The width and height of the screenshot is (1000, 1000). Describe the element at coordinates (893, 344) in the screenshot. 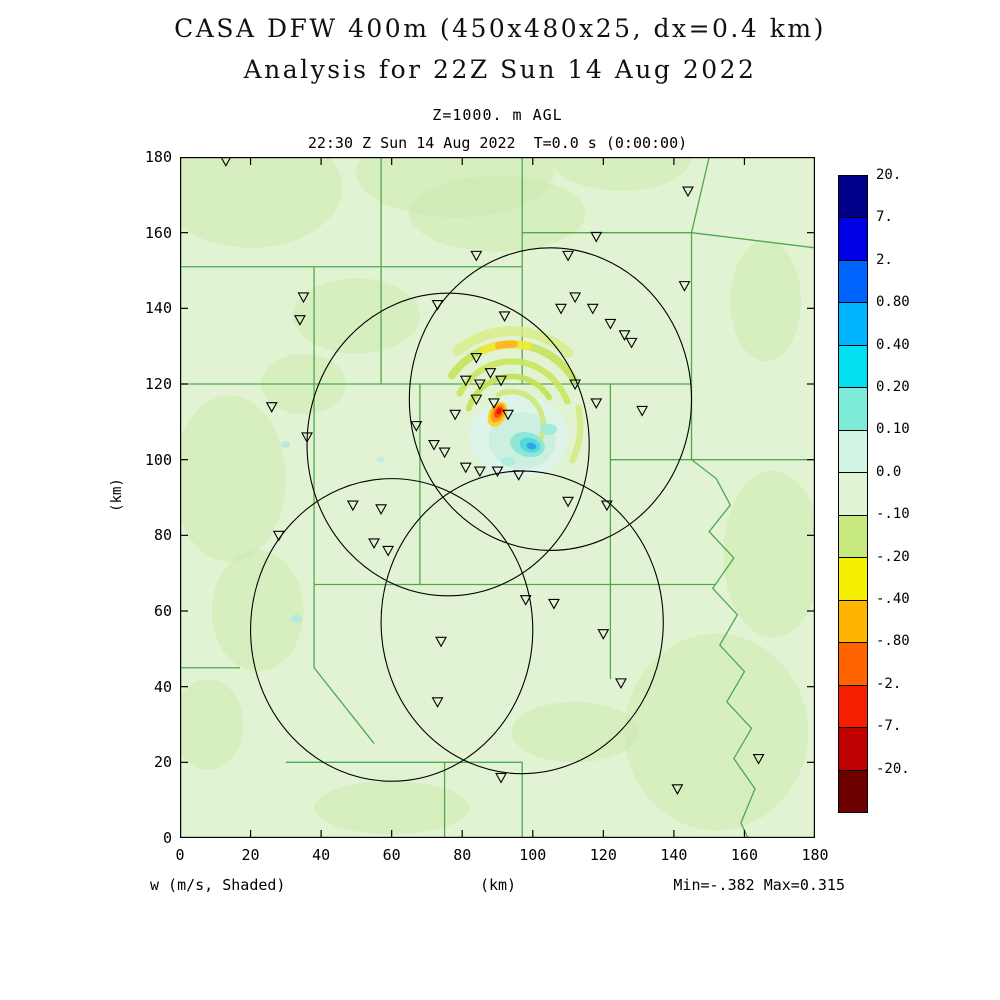

I see `colorbar-tick-label: 0.40` at that location.